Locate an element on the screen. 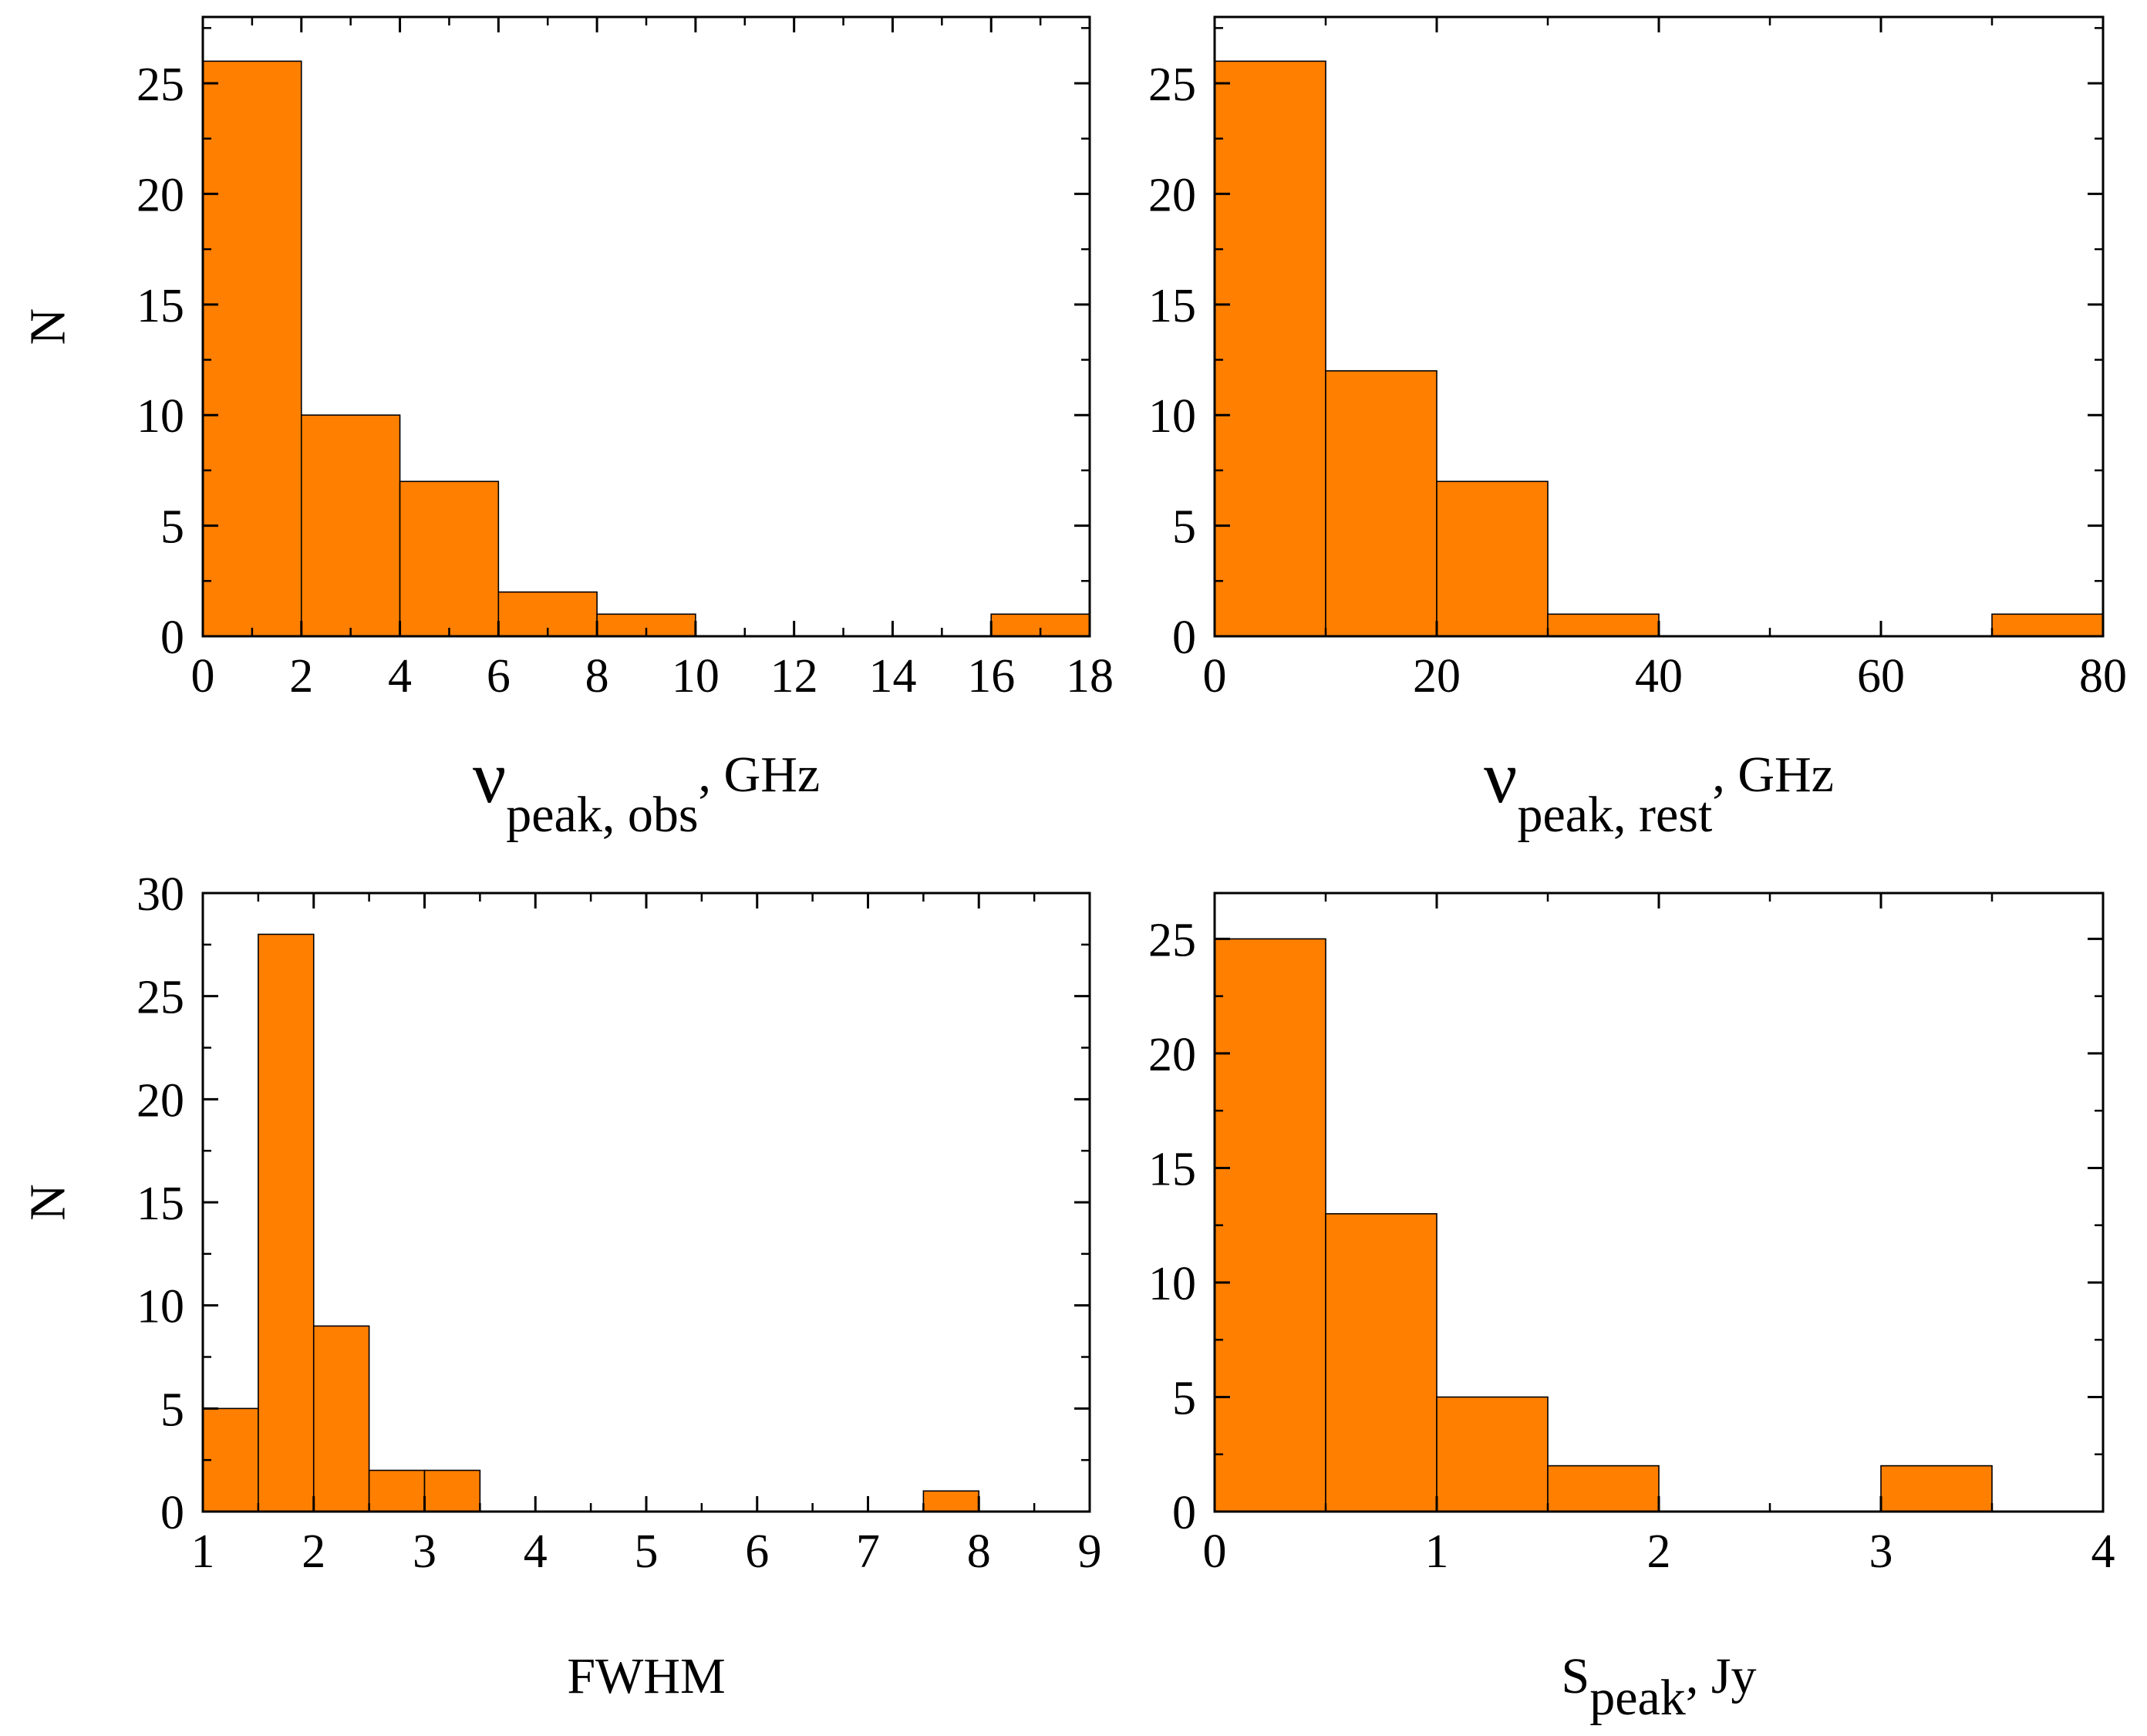  x-tick-label: 60 is located at coordinates (1881, 676).